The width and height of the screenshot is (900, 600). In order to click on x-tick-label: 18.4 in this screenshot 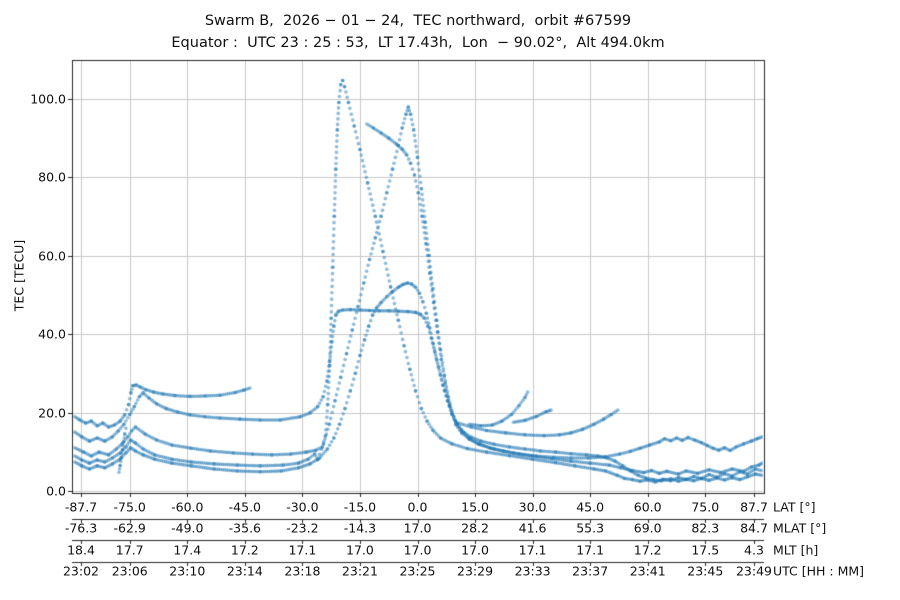, I will do `click(81, 549)`.